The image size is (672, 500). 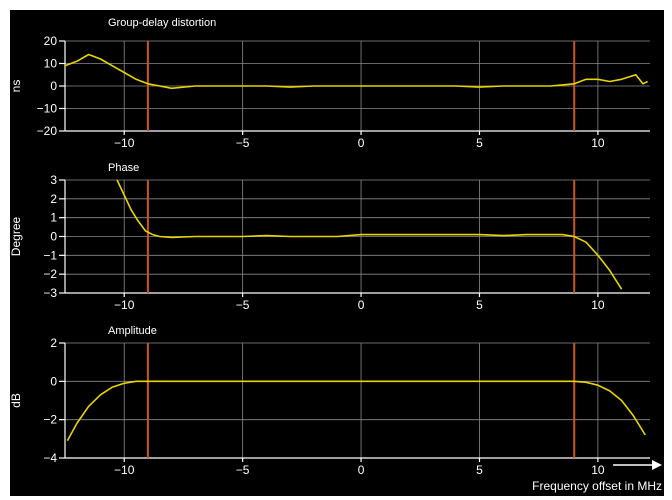 I want to click on group-delay-y-tick-label: −20, so click(x=47, y=131).